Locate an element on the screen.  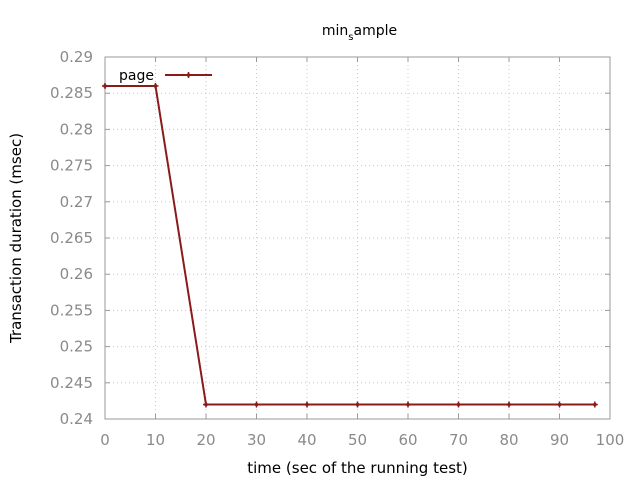
x-tick-label: 60 is located at coordinates (407, 440).